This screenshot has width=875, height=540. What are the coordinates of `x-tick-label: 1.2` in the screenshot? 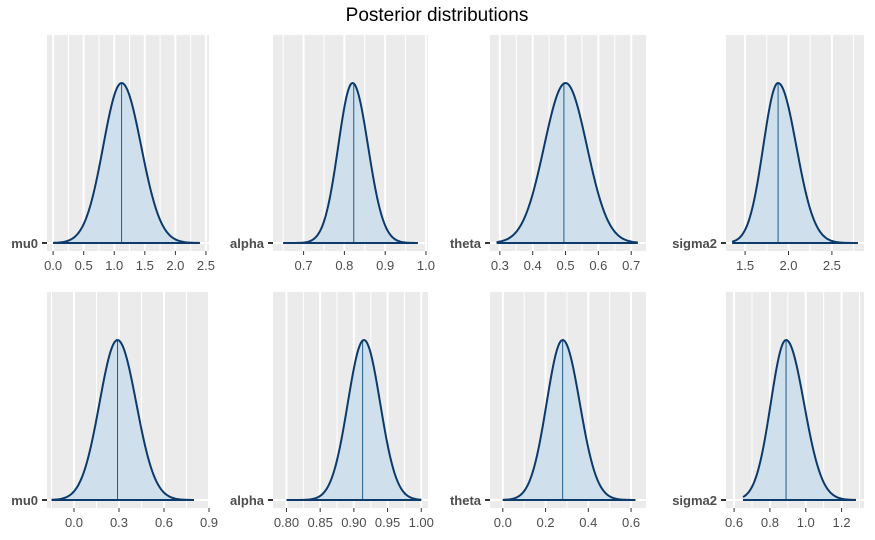 It's located at (842, 522).